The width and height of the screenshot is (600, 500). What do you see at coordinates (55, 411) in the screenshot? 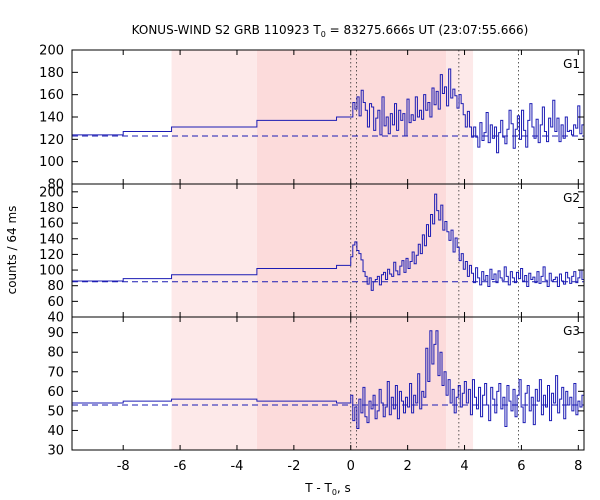
I see `y-tick-label-G3-50: 50` at bounding box center [55, 411].